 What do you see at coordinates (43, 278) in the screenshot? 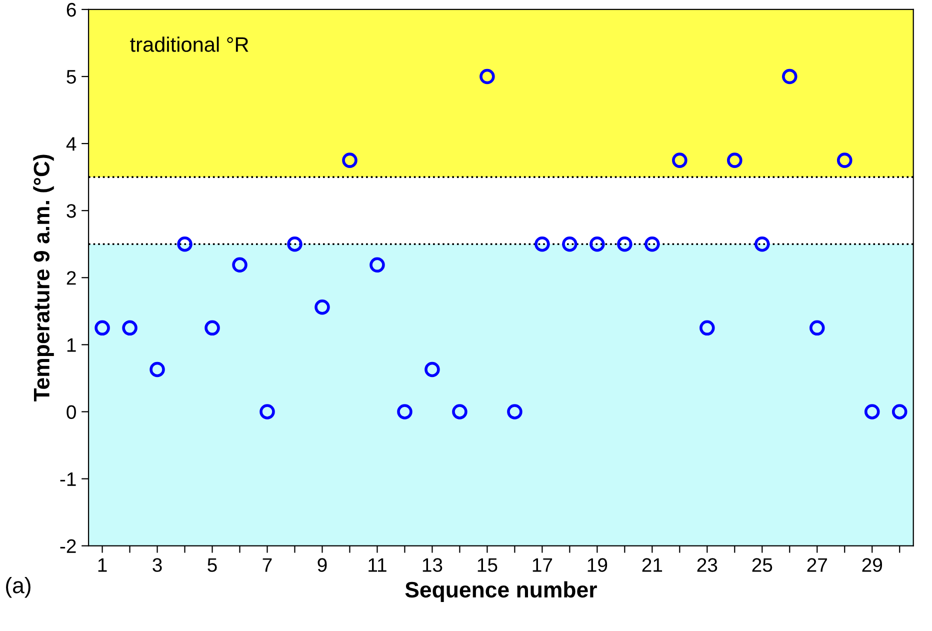
I see `y-axis-title: Temperature 9 a.m. (°C)` at bounding box center [43, 278].